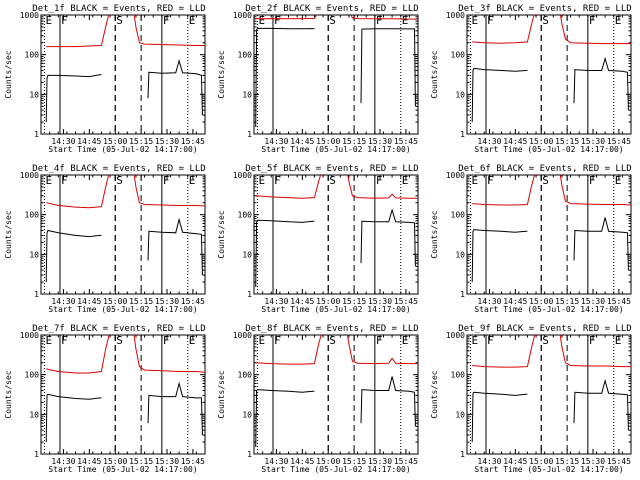 Image resolution: width=640 pixels, height=480 pixels. What do you see at coordinates (331, 329) in the screenshot?
I see `chart-title: Det_8f BLACK = Events, RED = LLD` at bounding box center [331, 329].